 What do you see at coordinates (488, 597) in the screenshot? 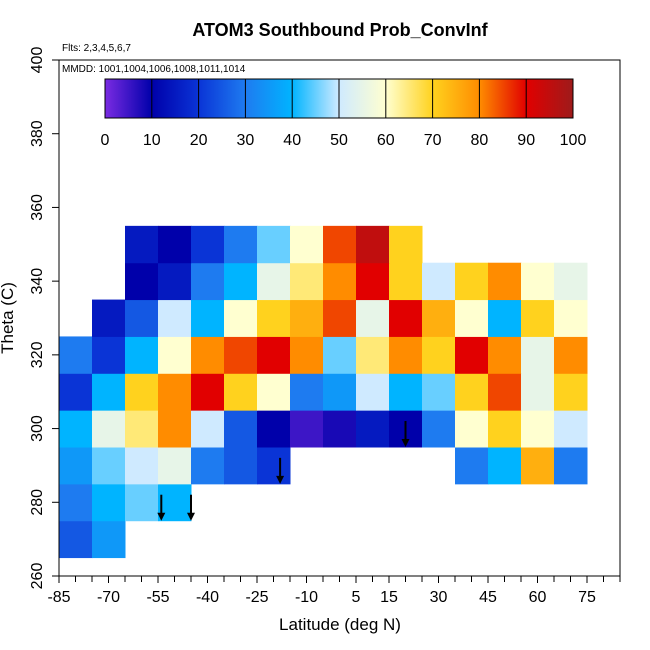
I see `x-tick-label: 45` at bounding box center [488, 597].